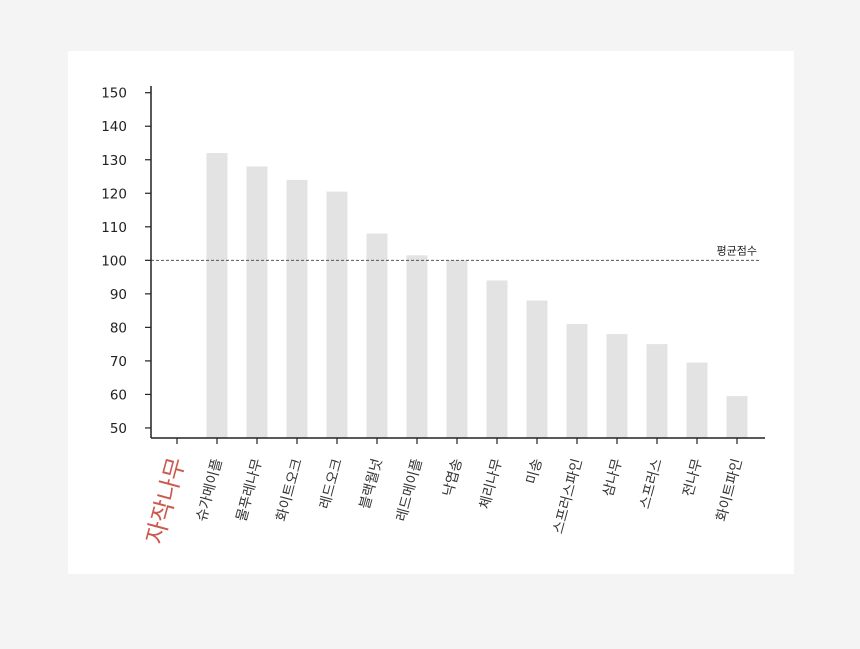 Image resolution: width=860 pixels, height=649 pixels. What do you see at coordinates (118, 295) in the screenshot?
I see `y-tick-label: 90` at bounding box center [118, 295].